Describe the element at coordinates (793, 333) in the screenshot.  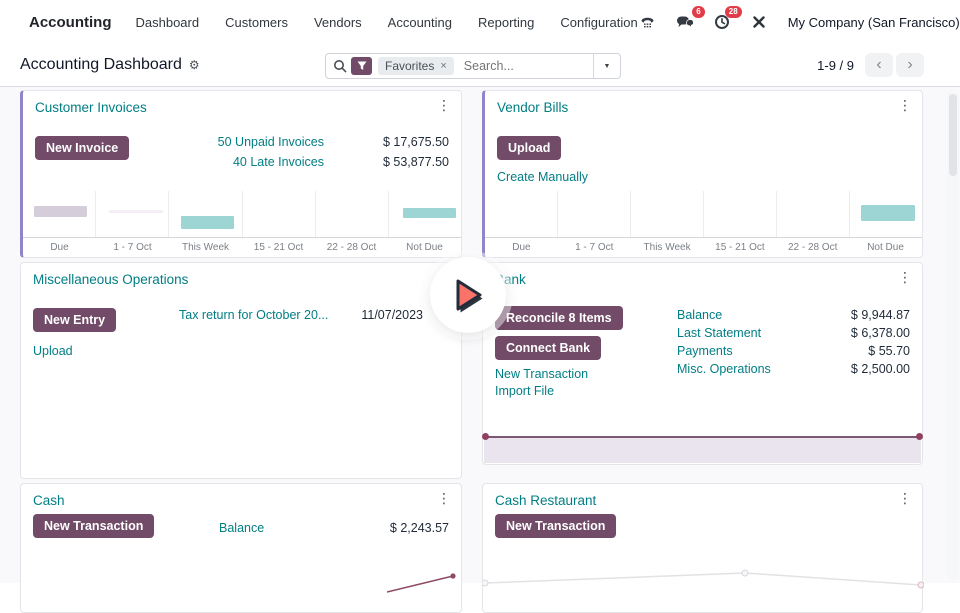
I see `last-statement-row: Last Statement $ 6,378.00` at that location.